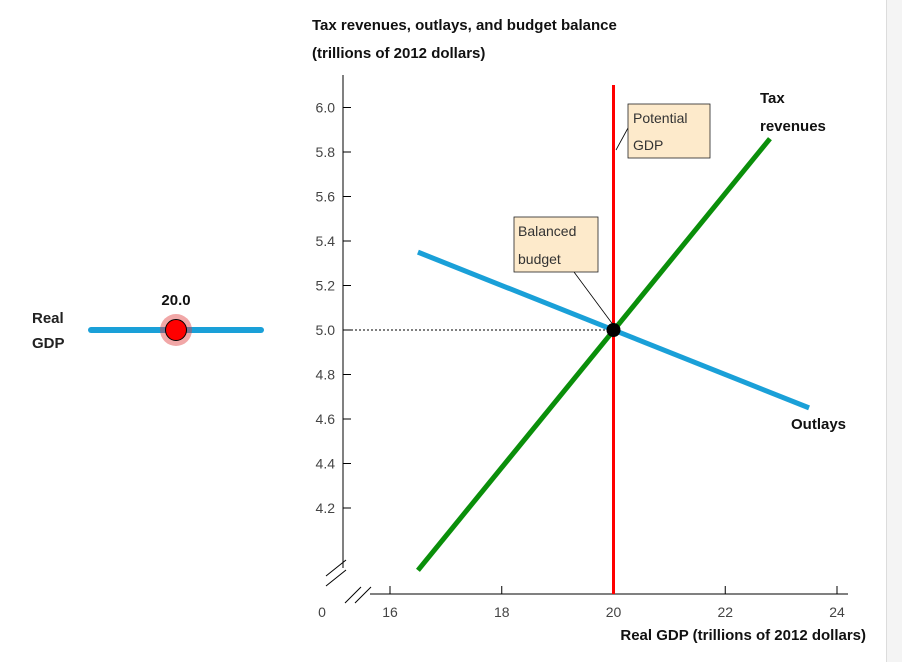 The width and height of the screenshot is (902, 662). Describe the element at coordinates (669, 131) in the screenshot. I see `potential-gdp-callout: Potential GDP` at that location.